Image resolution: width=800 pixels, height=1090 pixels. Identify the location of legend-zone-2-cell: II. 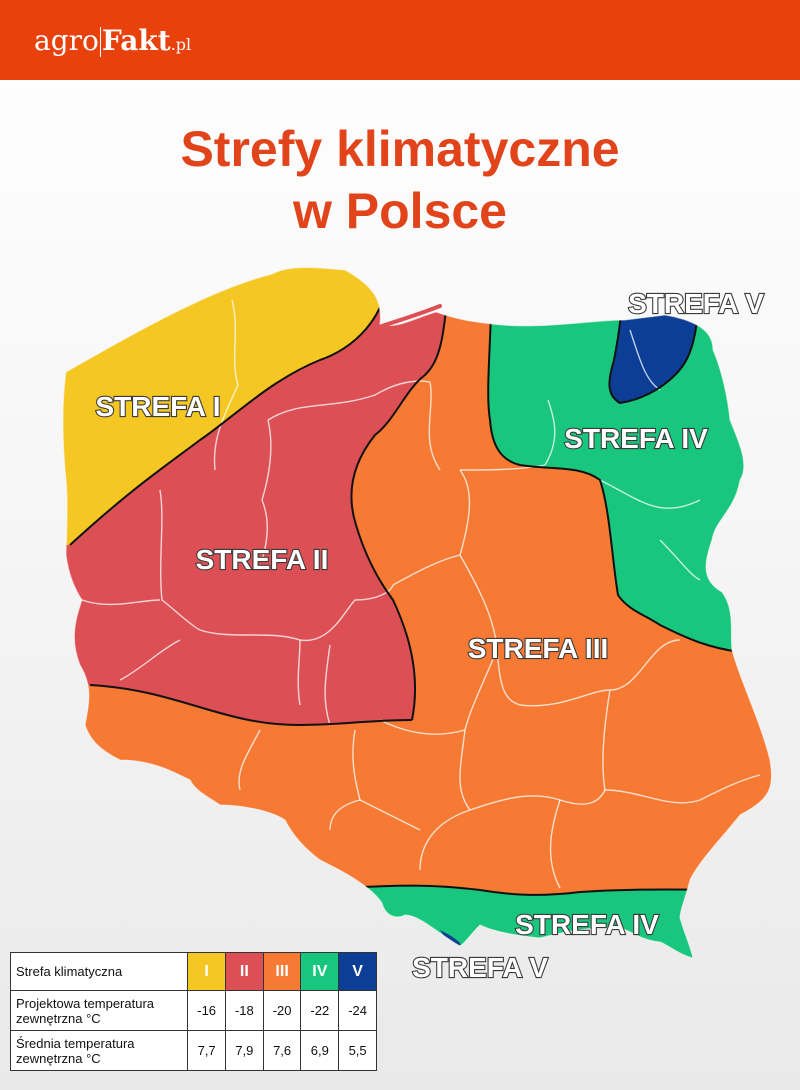
(244, 971).